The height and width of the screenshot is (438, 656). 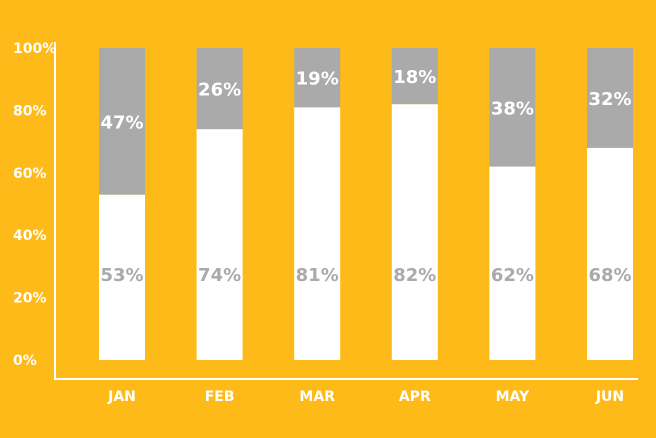 What do you see at coordinates (220, 397) in the screenshot?
I see `x-category-label: FEB` at bounding box center [220, 397].